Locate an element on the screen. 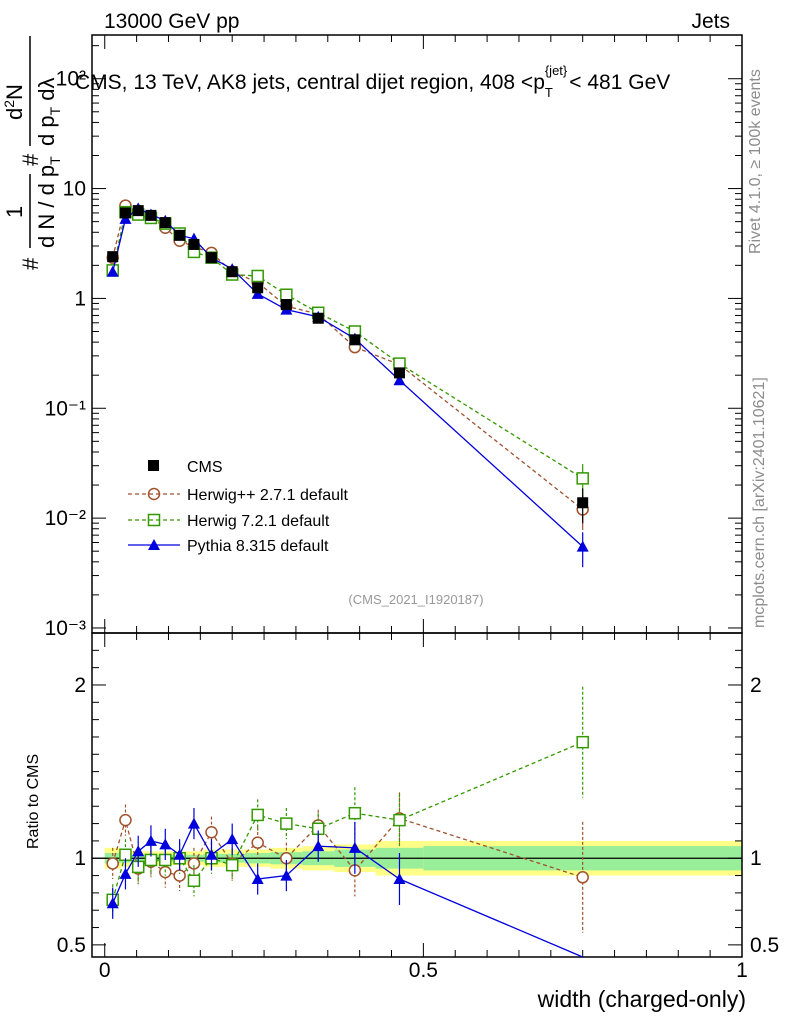  rivet-label: Rivet 4.1.0, ≥ 100k events is located at coordinates (755, 161).